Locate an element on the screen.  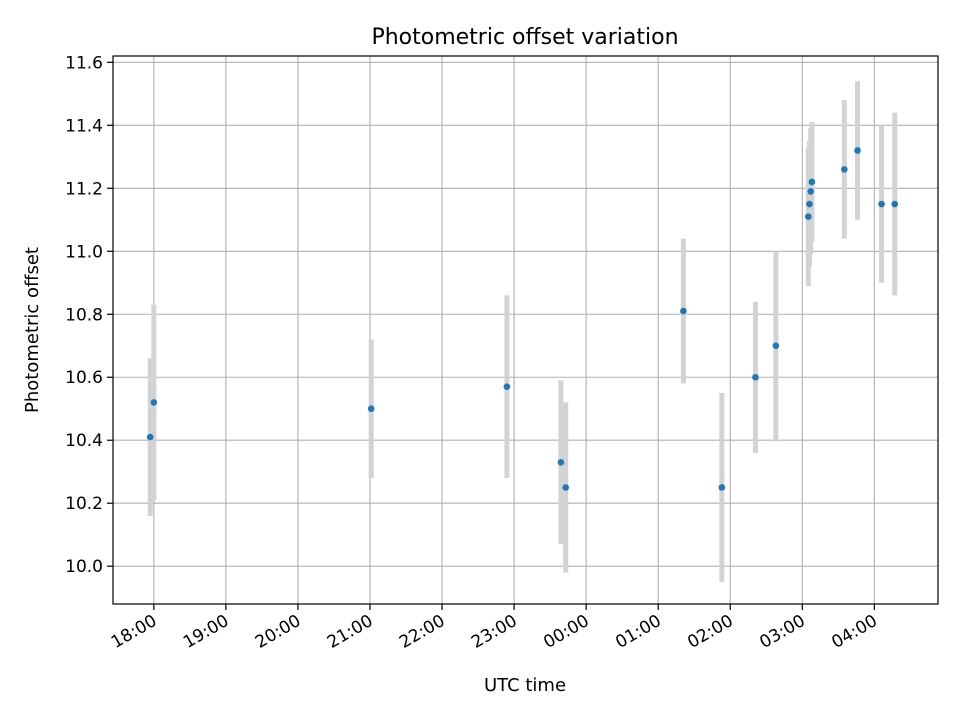
y-tick-label: 10.2 is located at coordinates (84, 504).